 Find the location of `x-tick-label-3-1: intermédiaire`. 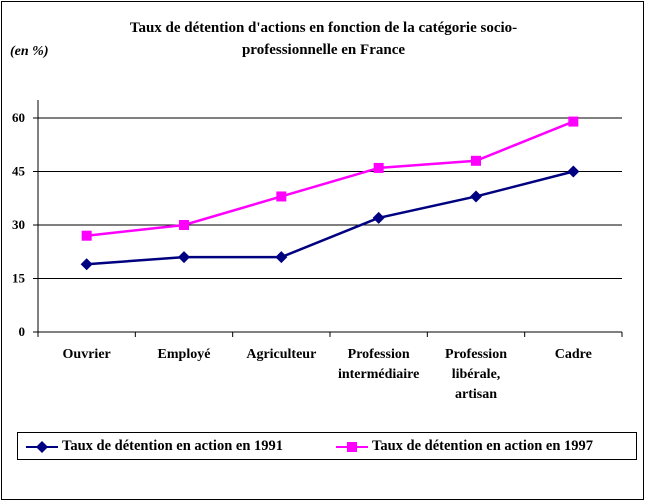

x-tick-label-3-1: intermédiaire is located at coordinates (378, 374).